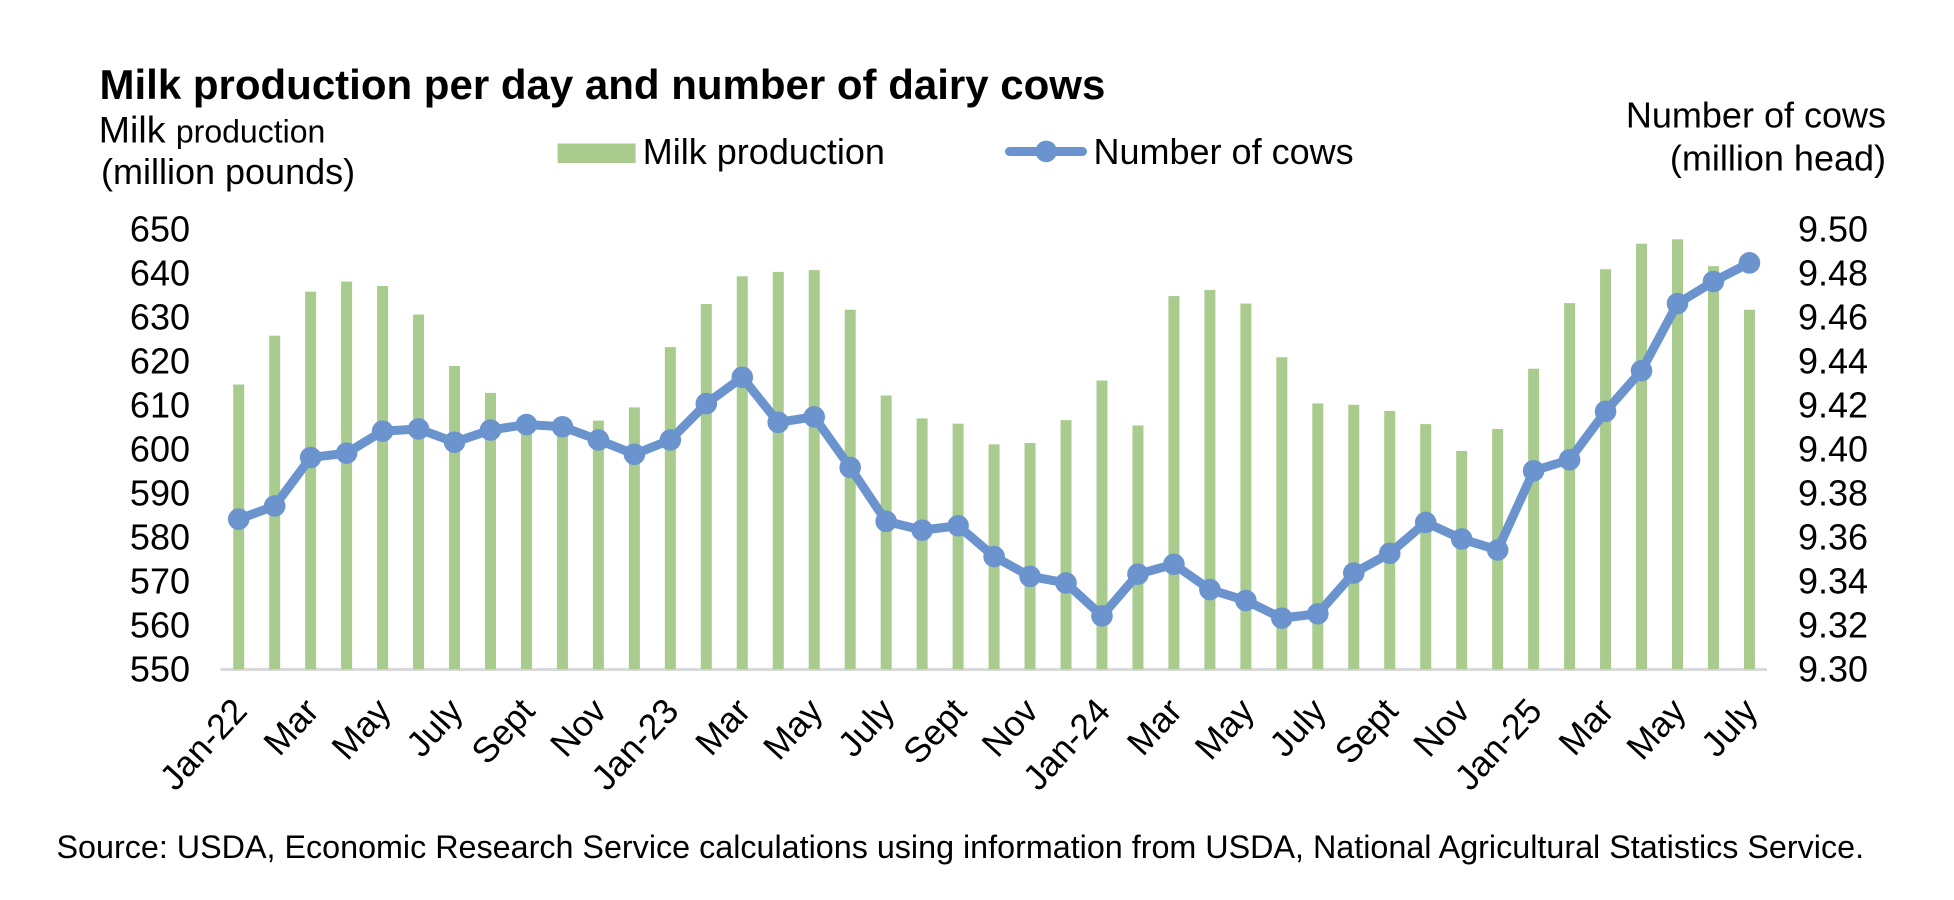 This screenshot has height=900, width=1954. I want to click on svg-text: 590, so click(160, 493).